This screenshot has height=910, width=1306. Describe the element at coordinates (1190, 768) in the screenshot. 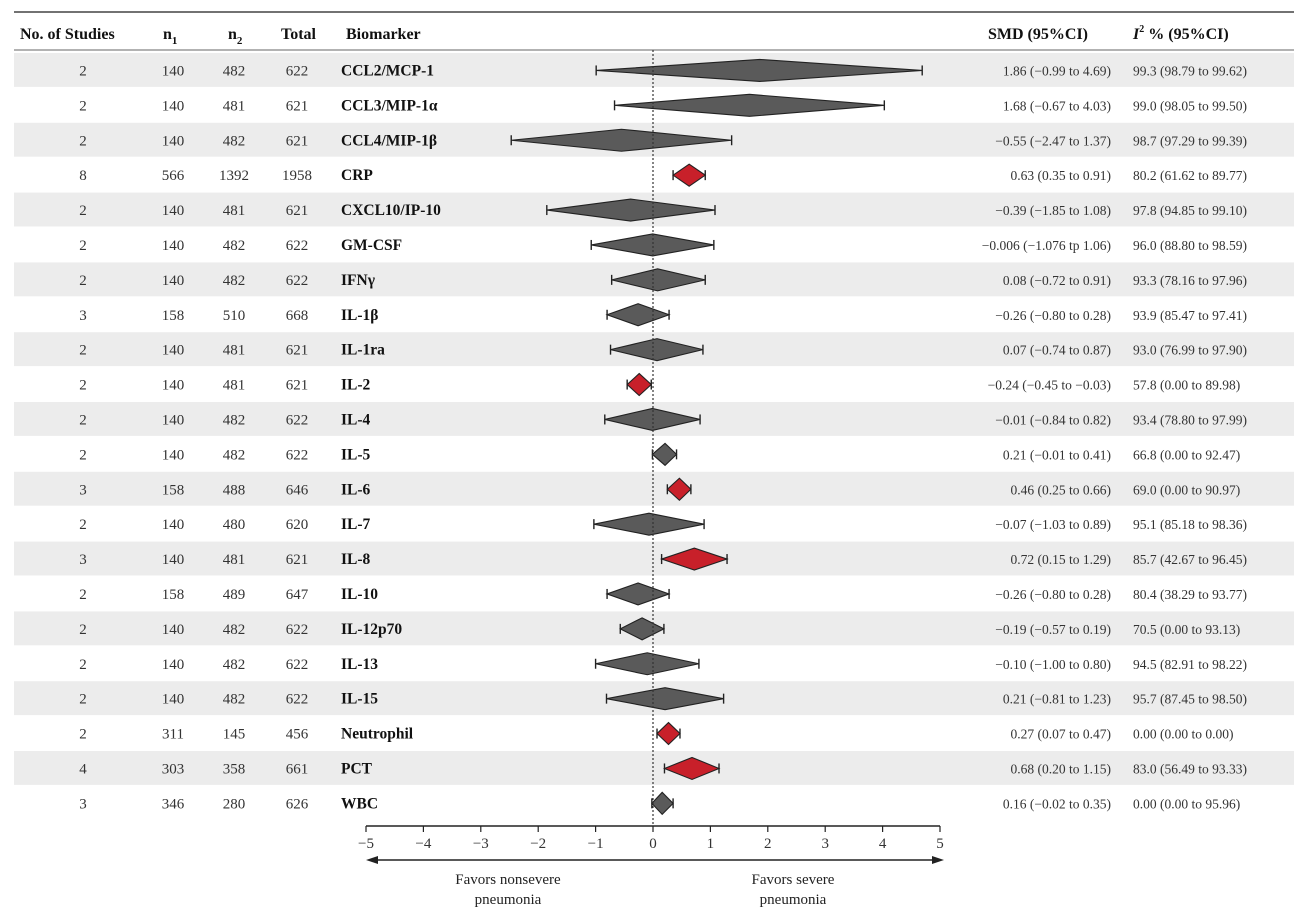

I see `cell-i2: 83.0 (56.49 to 93.33)` at that location.